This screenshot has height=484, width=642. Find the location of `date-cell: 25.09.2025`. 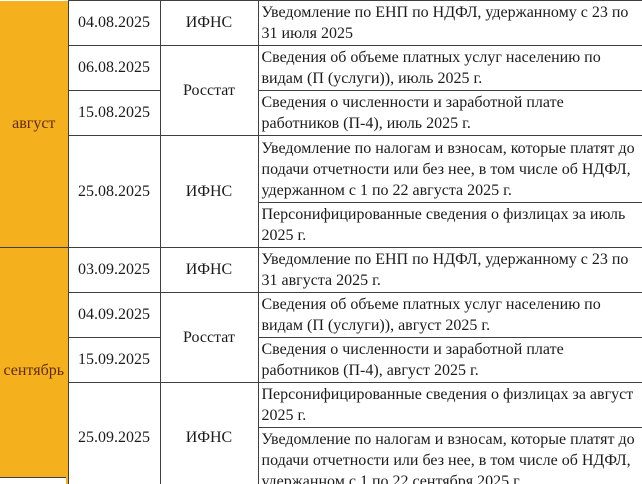

date-cell: 25.09.2025 is located at coordinates (114, 433).